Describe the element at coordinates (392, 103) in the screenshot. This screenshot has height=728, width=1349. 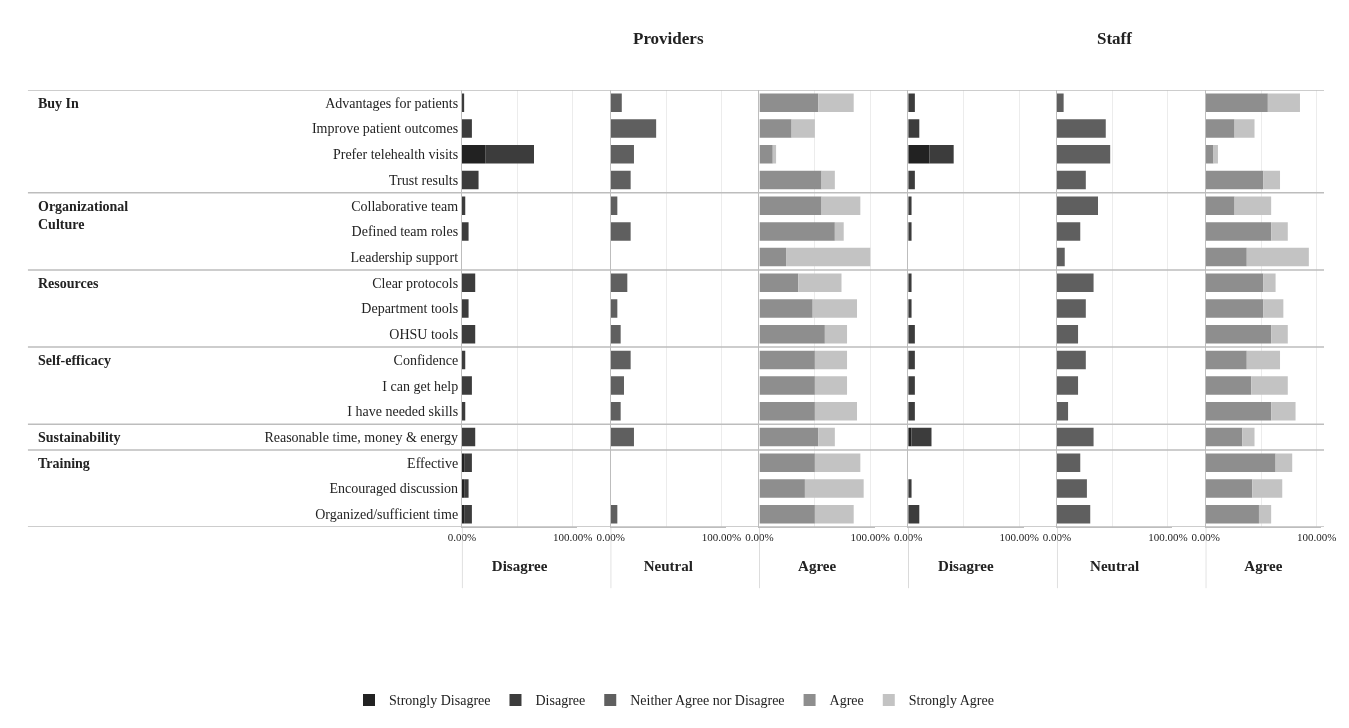
I see `y-tick-label: Advantages for patients` at that location.